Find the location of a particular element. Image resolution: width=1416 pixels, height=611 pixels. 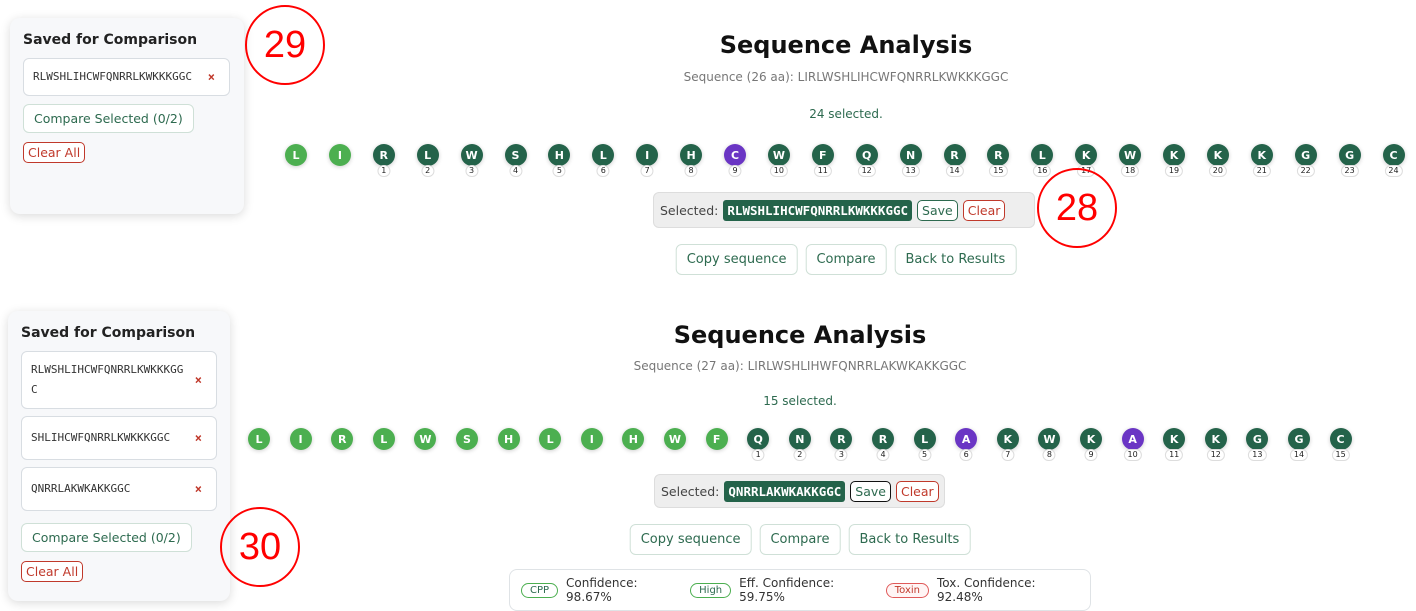

saved-item: SHLIHCWFQNRRLKWKKKGGC × is located at coordinates (119, 438).